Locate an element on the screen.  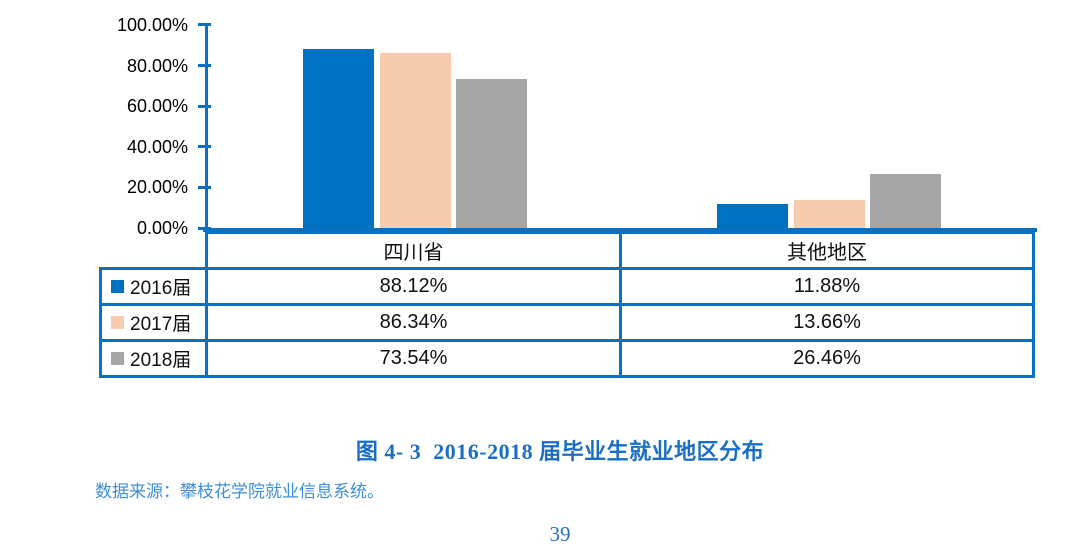
figure-caption: 图 4- 3 2016-2018 届毕业生就业地区分布 is located at coordinates (560, 451).